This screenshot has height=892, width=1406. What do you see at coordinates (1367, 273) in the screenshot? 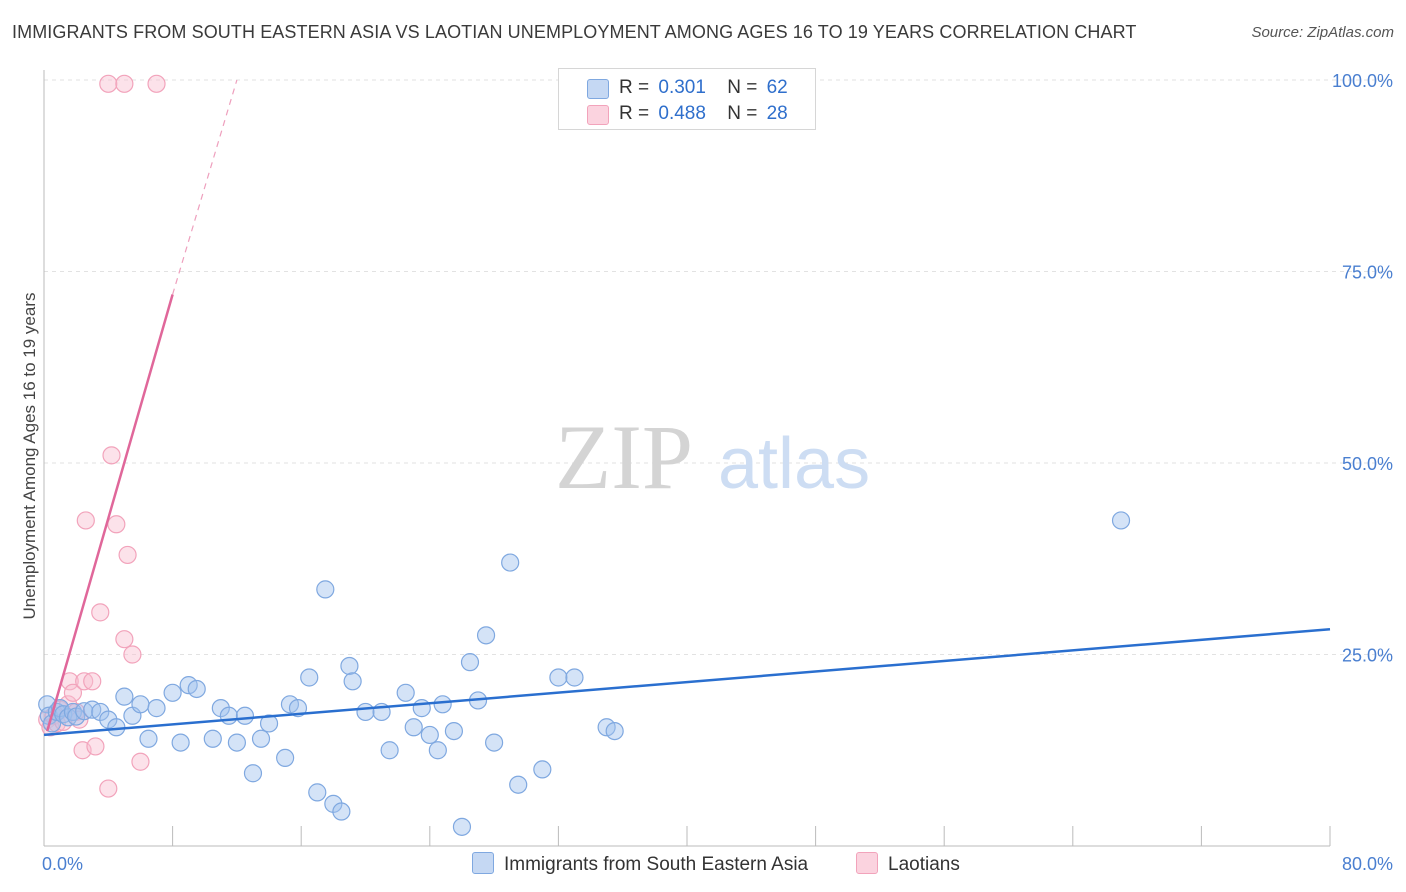
I see `y-tick-label-2: 75.0%` at bounding box center [1367, 273].